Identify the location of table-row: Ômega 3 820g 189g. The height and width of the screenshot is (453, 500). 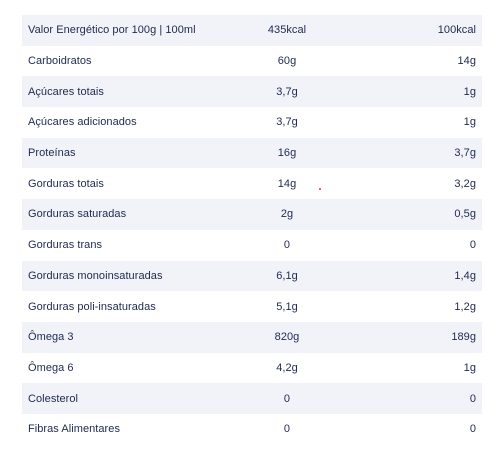
(252, 337).